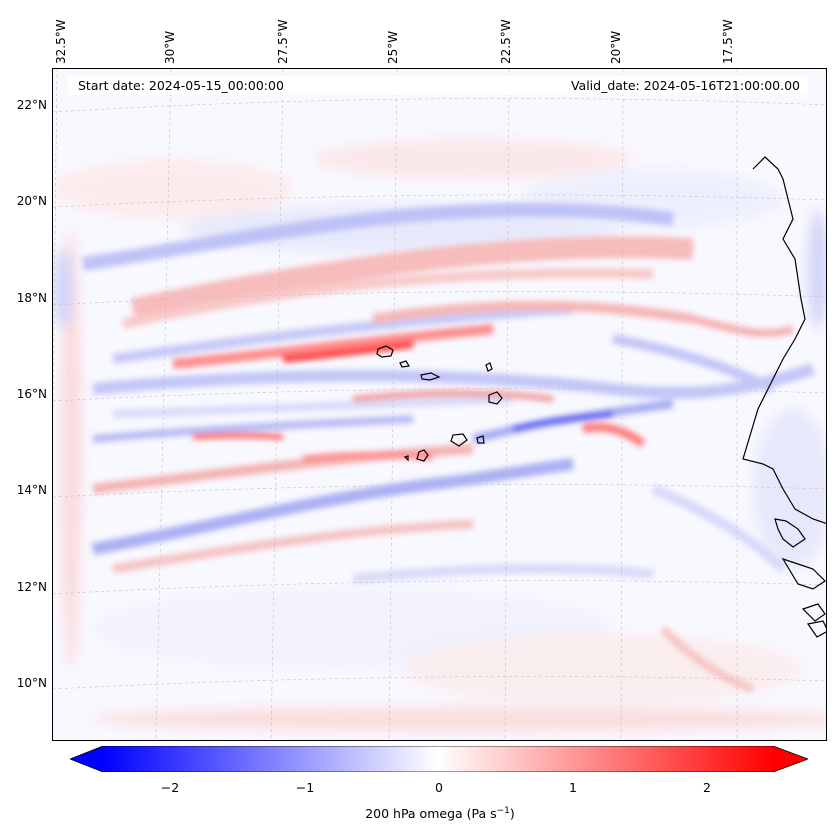 This screenshot has width=837, height=839. I want to click on lon-label-25W: 25°W, so click(393, 47).